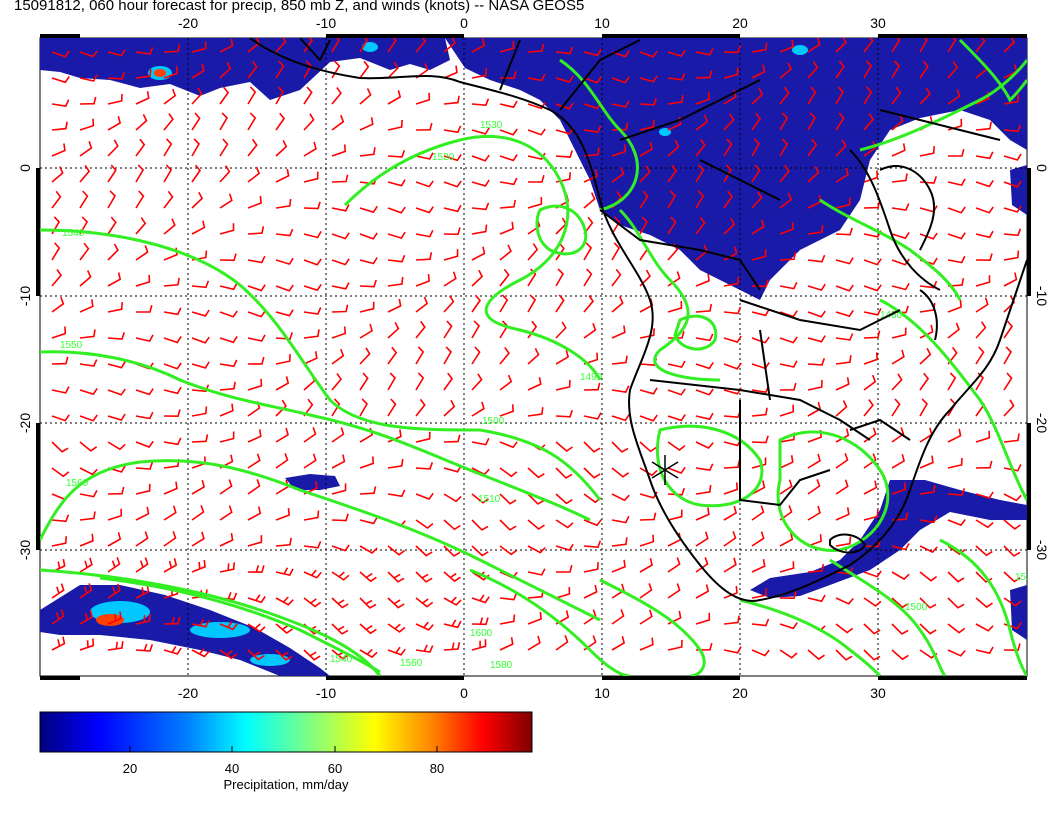 This screenshot has height=816, width=1056. Describe the element at coordinates (916, 607) in the screenshot. I see `contour-label: 1500` at that location.